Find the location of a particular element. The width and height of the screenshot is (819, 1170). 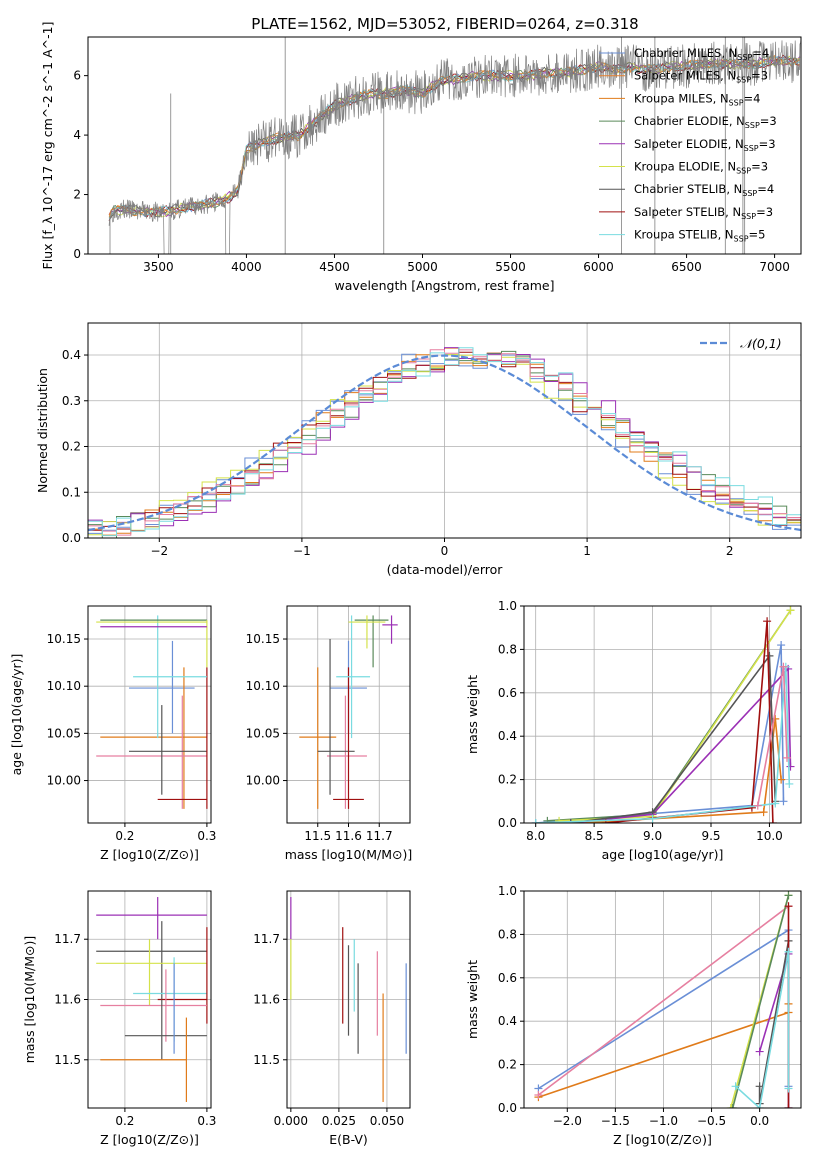

weight-line-pink is located at coordinates (663, 1000).